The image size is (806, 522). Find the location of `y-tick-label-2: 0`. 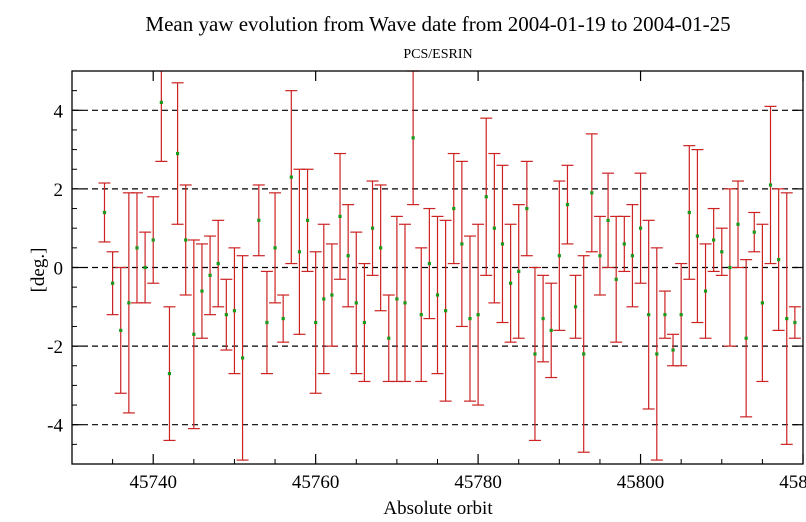

y-tick-label-2: 0 is located at coordinates (59, 269).